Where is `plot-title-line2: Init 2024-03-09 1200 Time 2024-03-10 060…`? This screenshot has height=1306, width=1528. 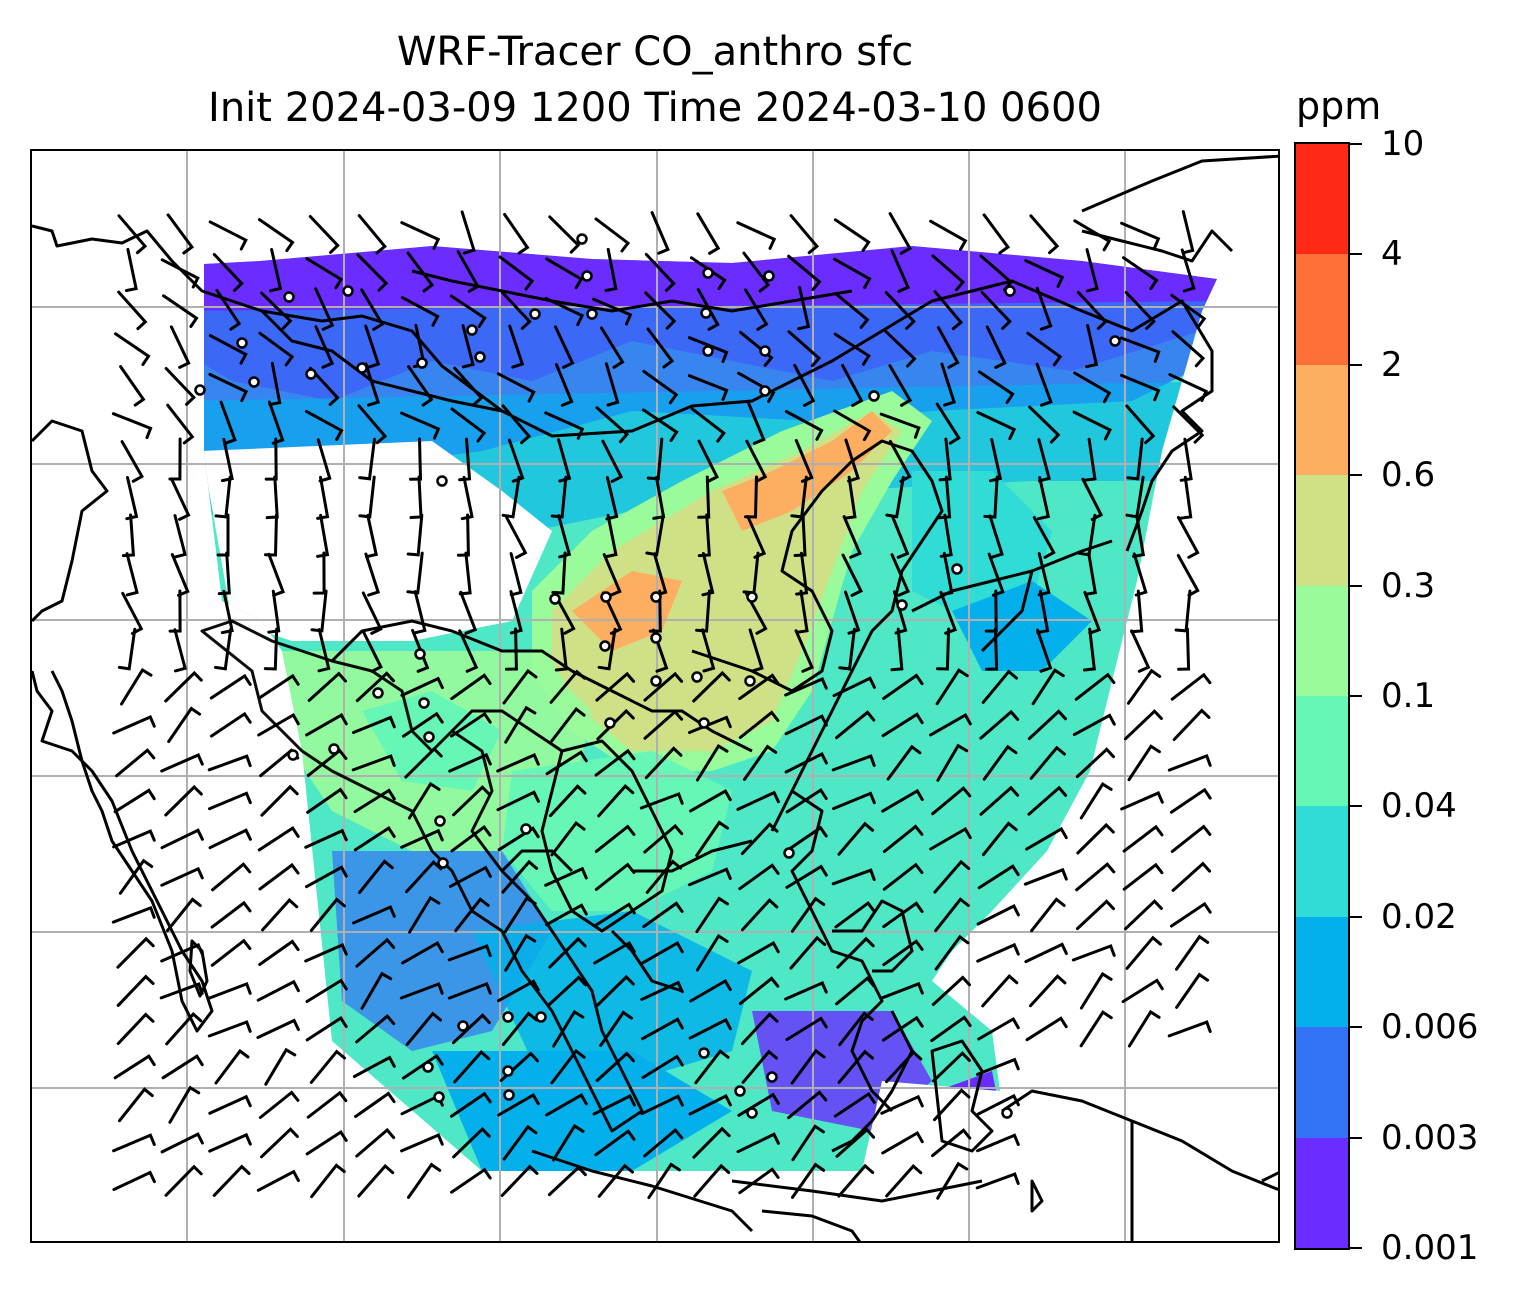 plot-title-line2: Init 2024-03-09 1200 Time 2024-03-10 060… is located at coordinates (655, 108).